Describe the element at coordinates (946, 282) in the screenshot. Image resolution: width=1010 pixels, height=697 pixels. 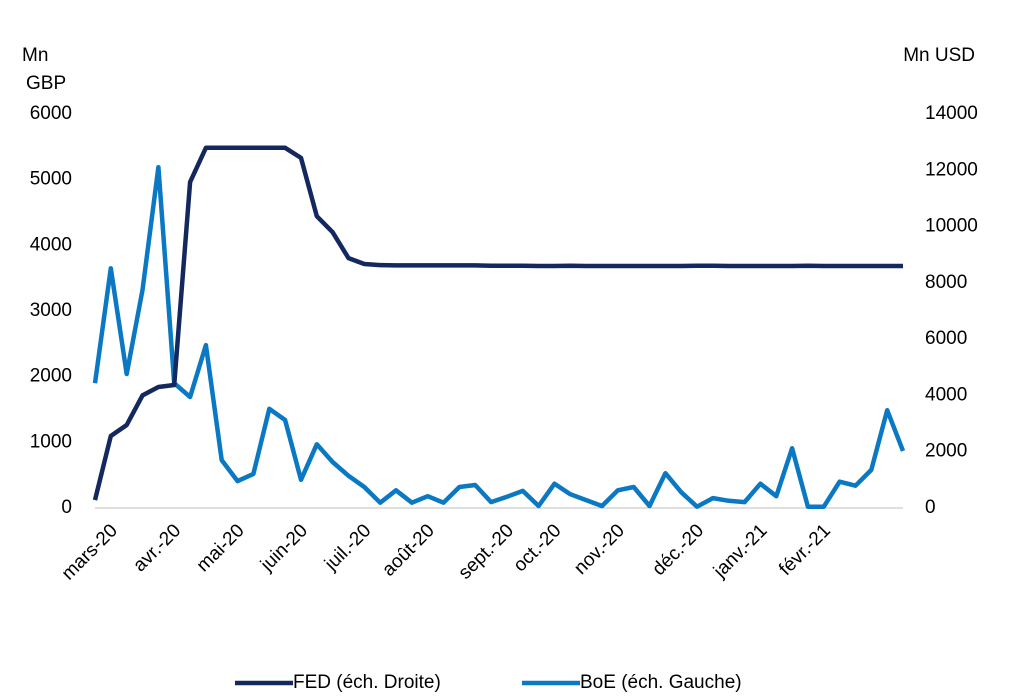
I see `y2-tick-label: 8000` at that location.